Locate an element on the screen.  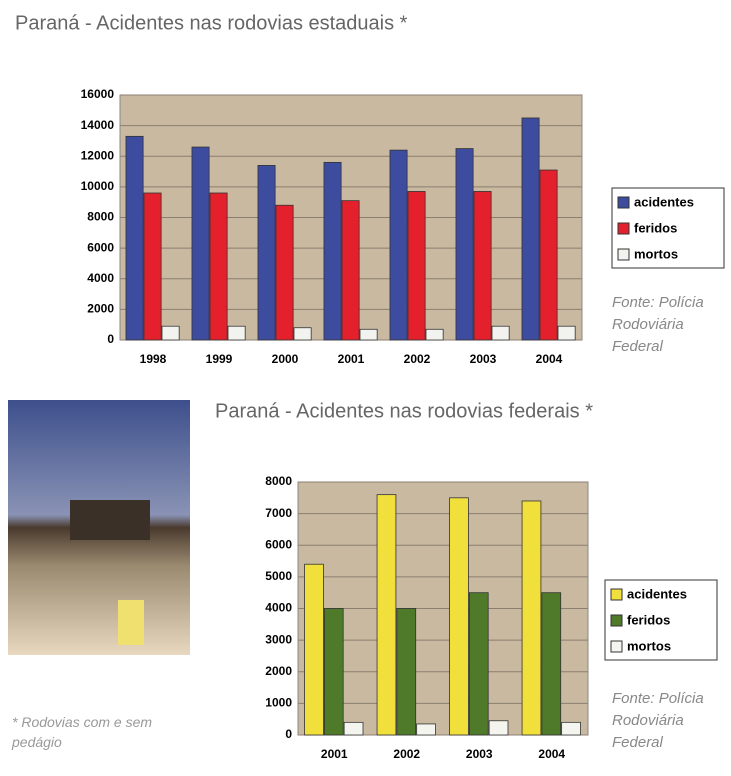
x-tick-label: 1998 is located at coordinates (153, 359).